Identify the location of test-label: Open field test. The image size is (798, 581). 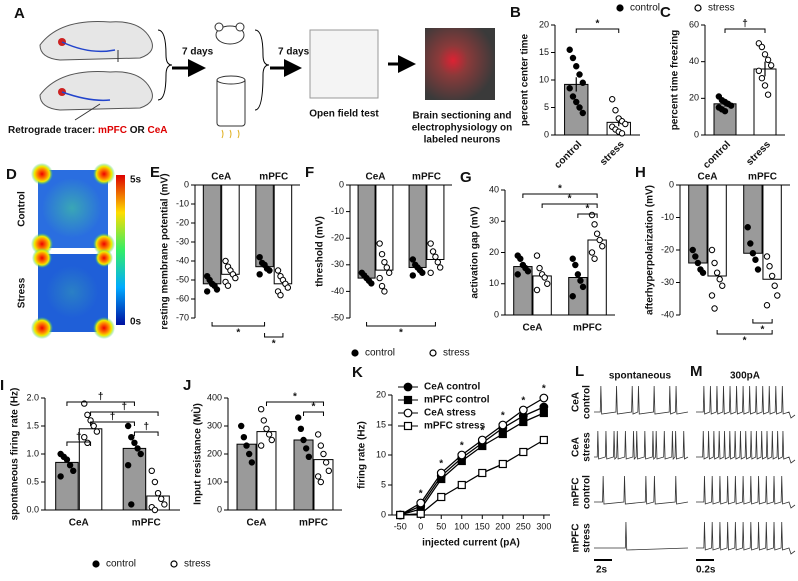
(344, 114).